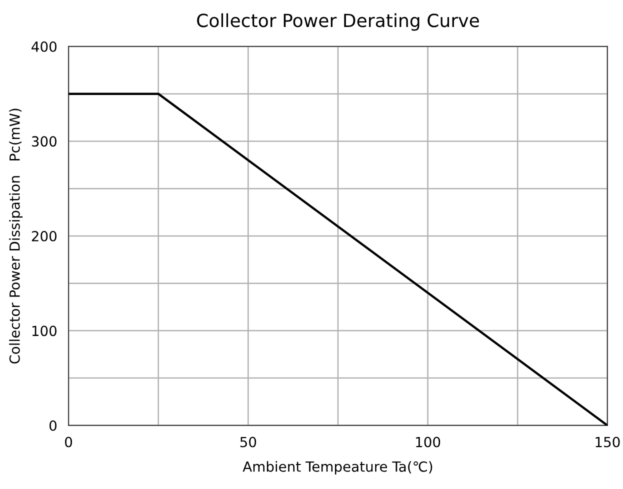  I want to click on y-tick-label: 200, so click(44, 236).